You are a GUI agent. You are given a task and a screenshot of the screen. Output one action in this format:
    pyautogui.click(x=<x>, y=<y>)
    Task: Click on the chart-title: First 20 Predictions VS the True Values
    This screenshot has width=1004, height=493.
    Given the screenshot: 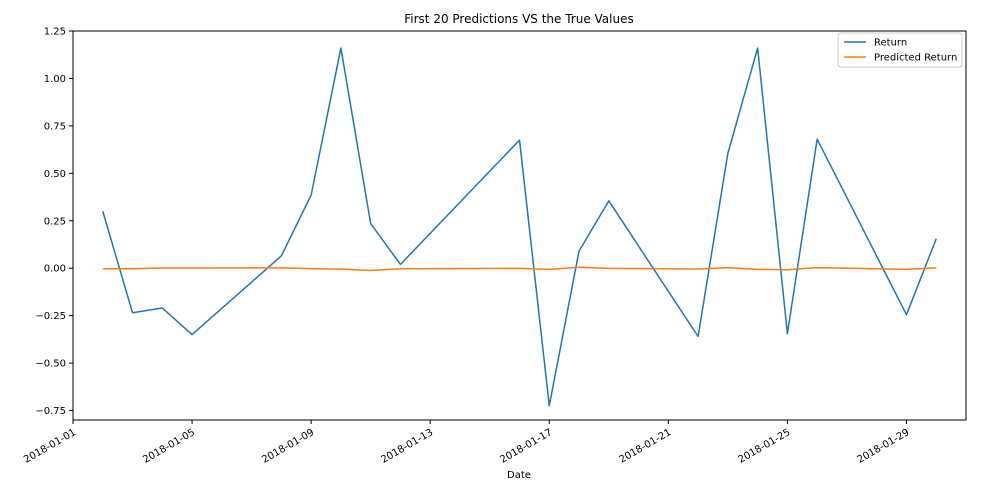 What is the action you would take?
    pyautogui.click(x=519, y=19)
    